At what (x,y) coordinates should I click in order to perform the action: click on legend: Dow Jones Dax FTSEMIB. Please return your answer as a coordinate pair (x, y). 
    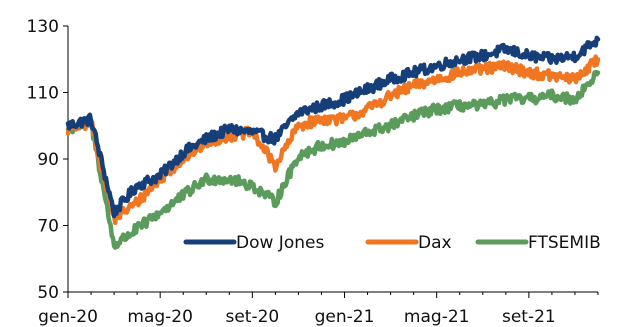
    Looking at the image, I should click on (392, 243).